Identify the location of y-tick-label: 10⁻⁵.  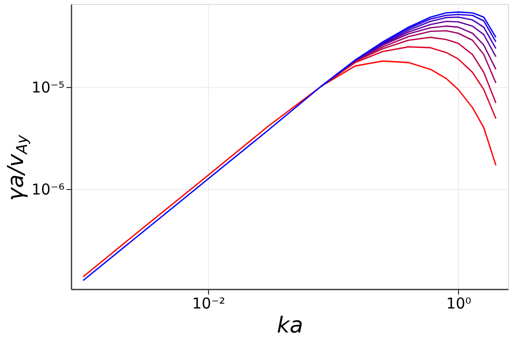
(47, 87).